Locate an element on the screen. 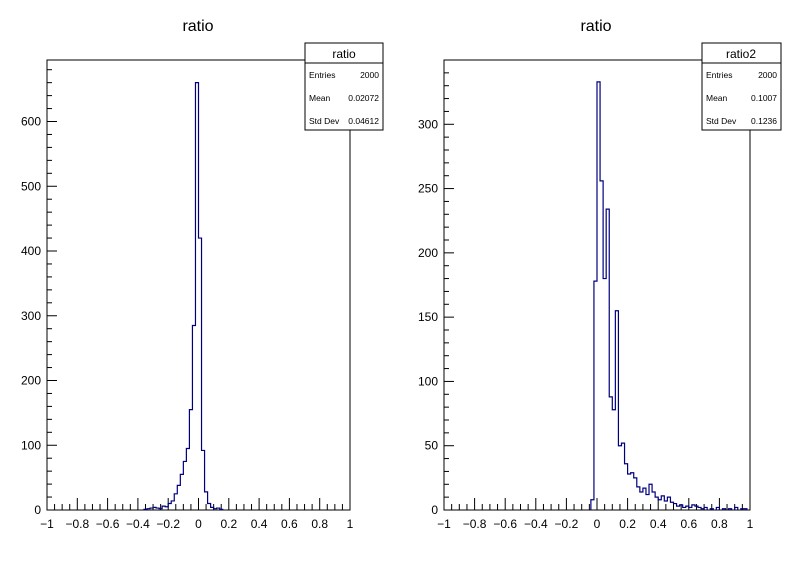  stats-row-label: Std Dev is located at coordinates (721, 121).